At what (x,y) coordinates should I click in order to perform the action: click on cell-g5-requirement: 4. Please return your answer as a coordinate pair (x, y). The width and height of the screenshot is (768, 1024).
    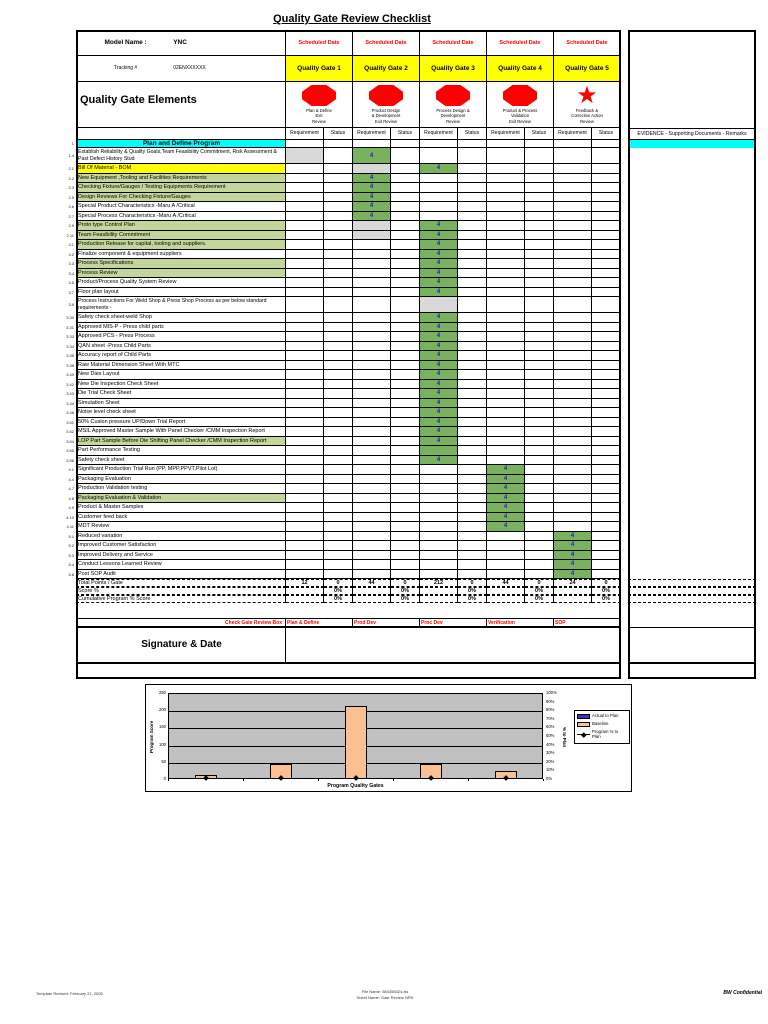
    Looking at the image, I should click on (573, 546).